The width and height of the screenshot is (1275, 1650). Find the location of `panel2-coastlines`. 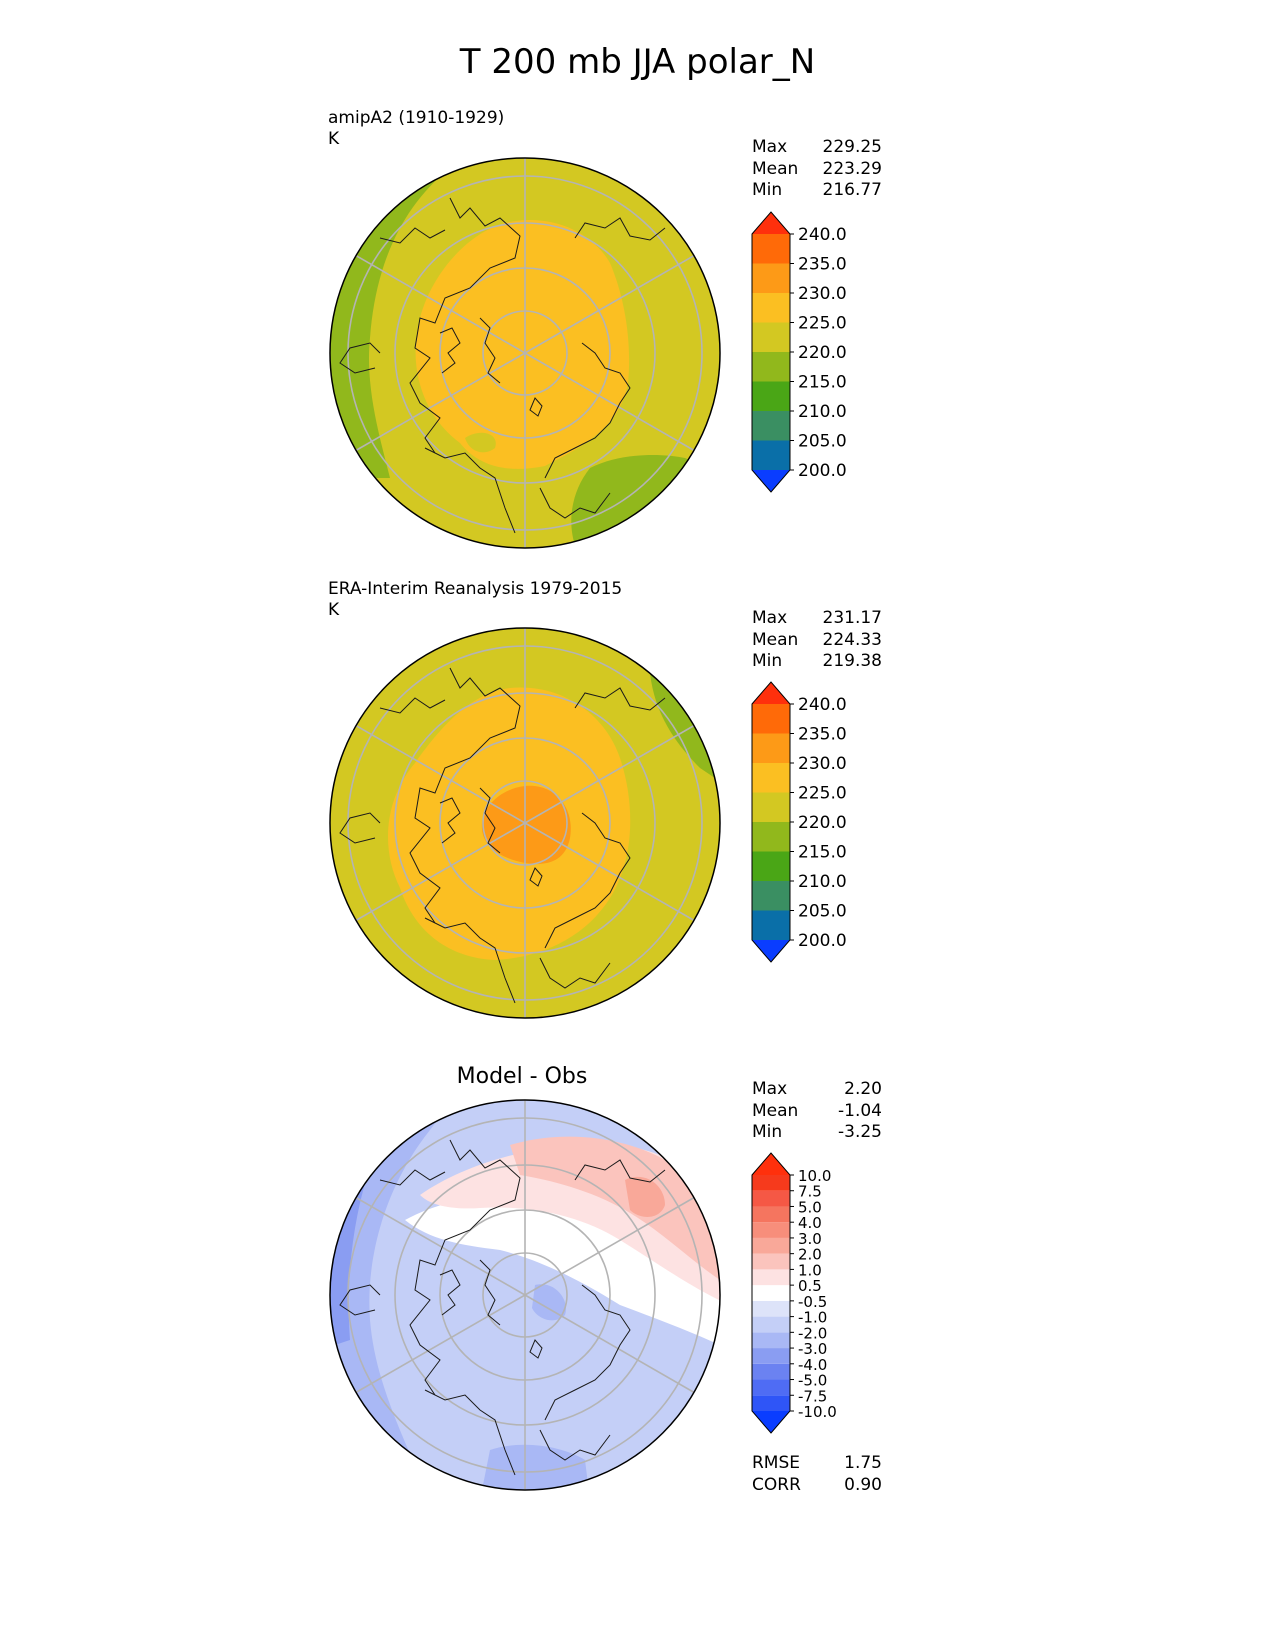

panel2-coastlines is located at coordinates (502, 835).